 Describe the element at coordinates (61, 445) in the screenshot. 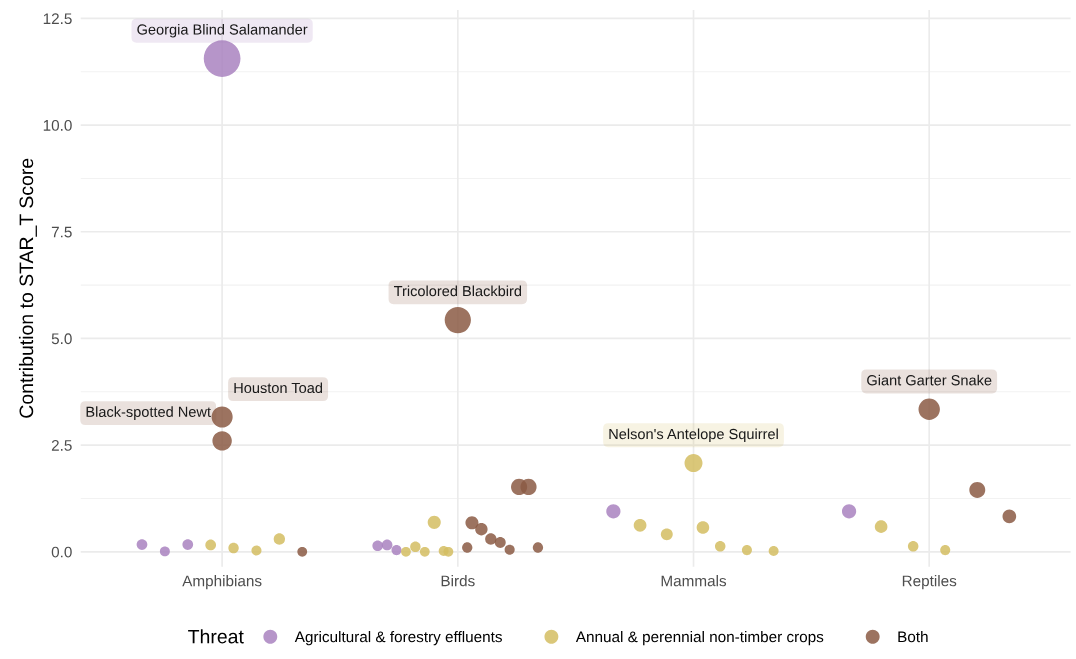

I see `y-tick-label: 2.5` at that location.